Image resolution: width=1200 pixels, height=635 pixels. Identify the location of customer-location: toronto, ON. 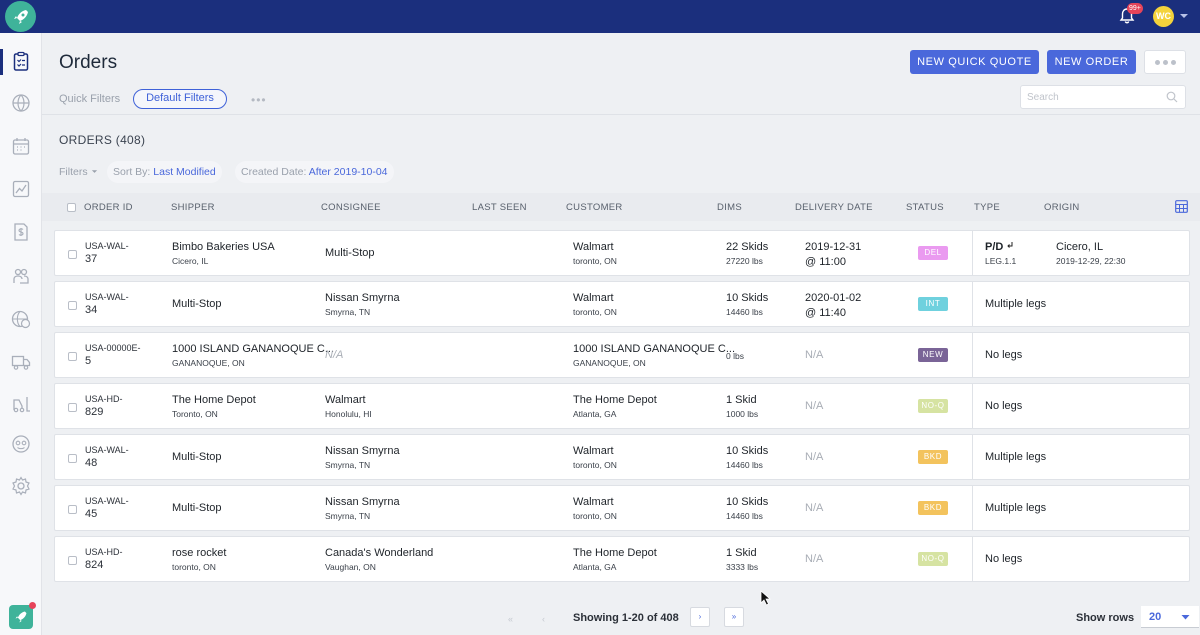
(595, 312).